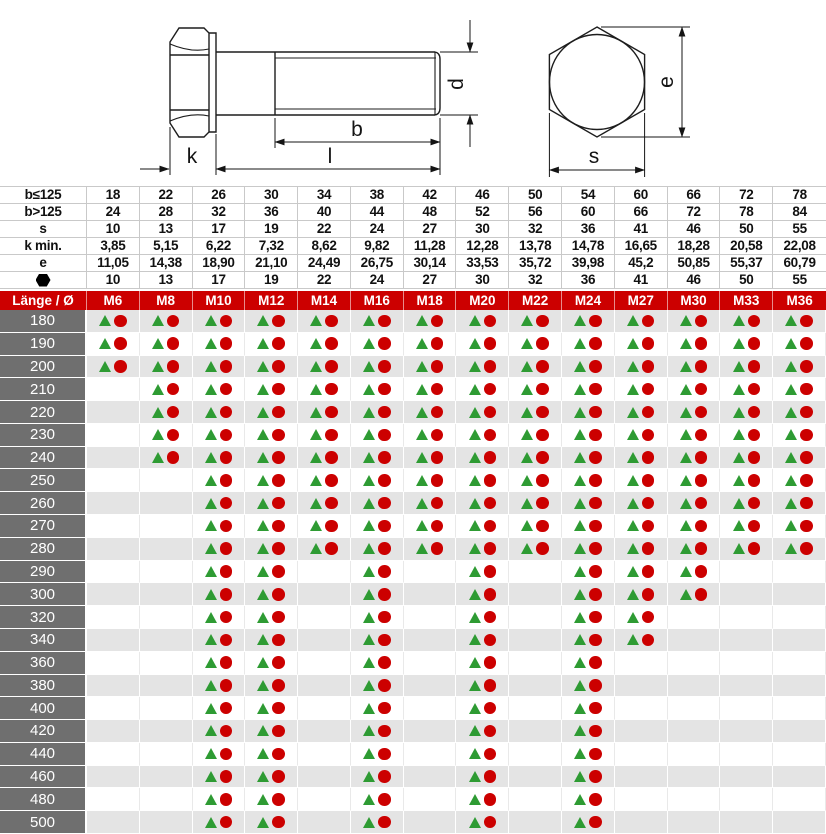 This screenshot has width=826, height=834. What do you see at coordinates (641, 212) in the screenshot?
I see `dim-value: 66` at bounding box center [641, 212].